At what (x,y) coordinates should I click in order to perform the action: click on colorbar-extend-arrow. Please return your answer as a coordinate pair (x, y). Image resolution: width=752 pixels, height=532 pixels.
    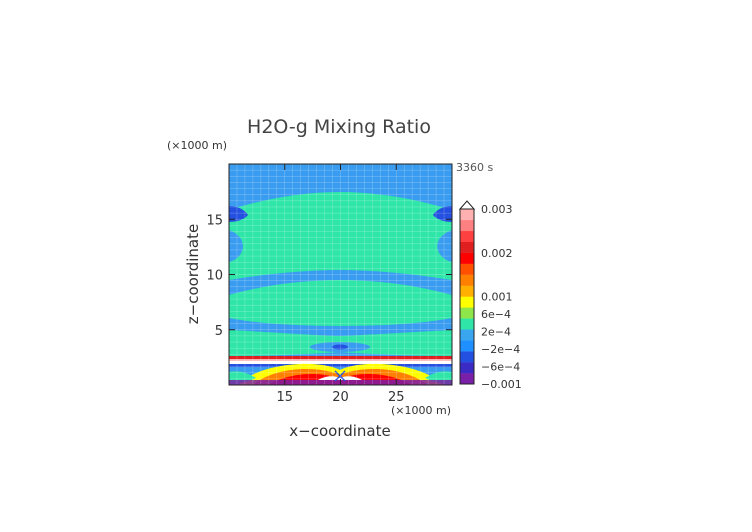
    Looking at the image, I should click on (467, 205).